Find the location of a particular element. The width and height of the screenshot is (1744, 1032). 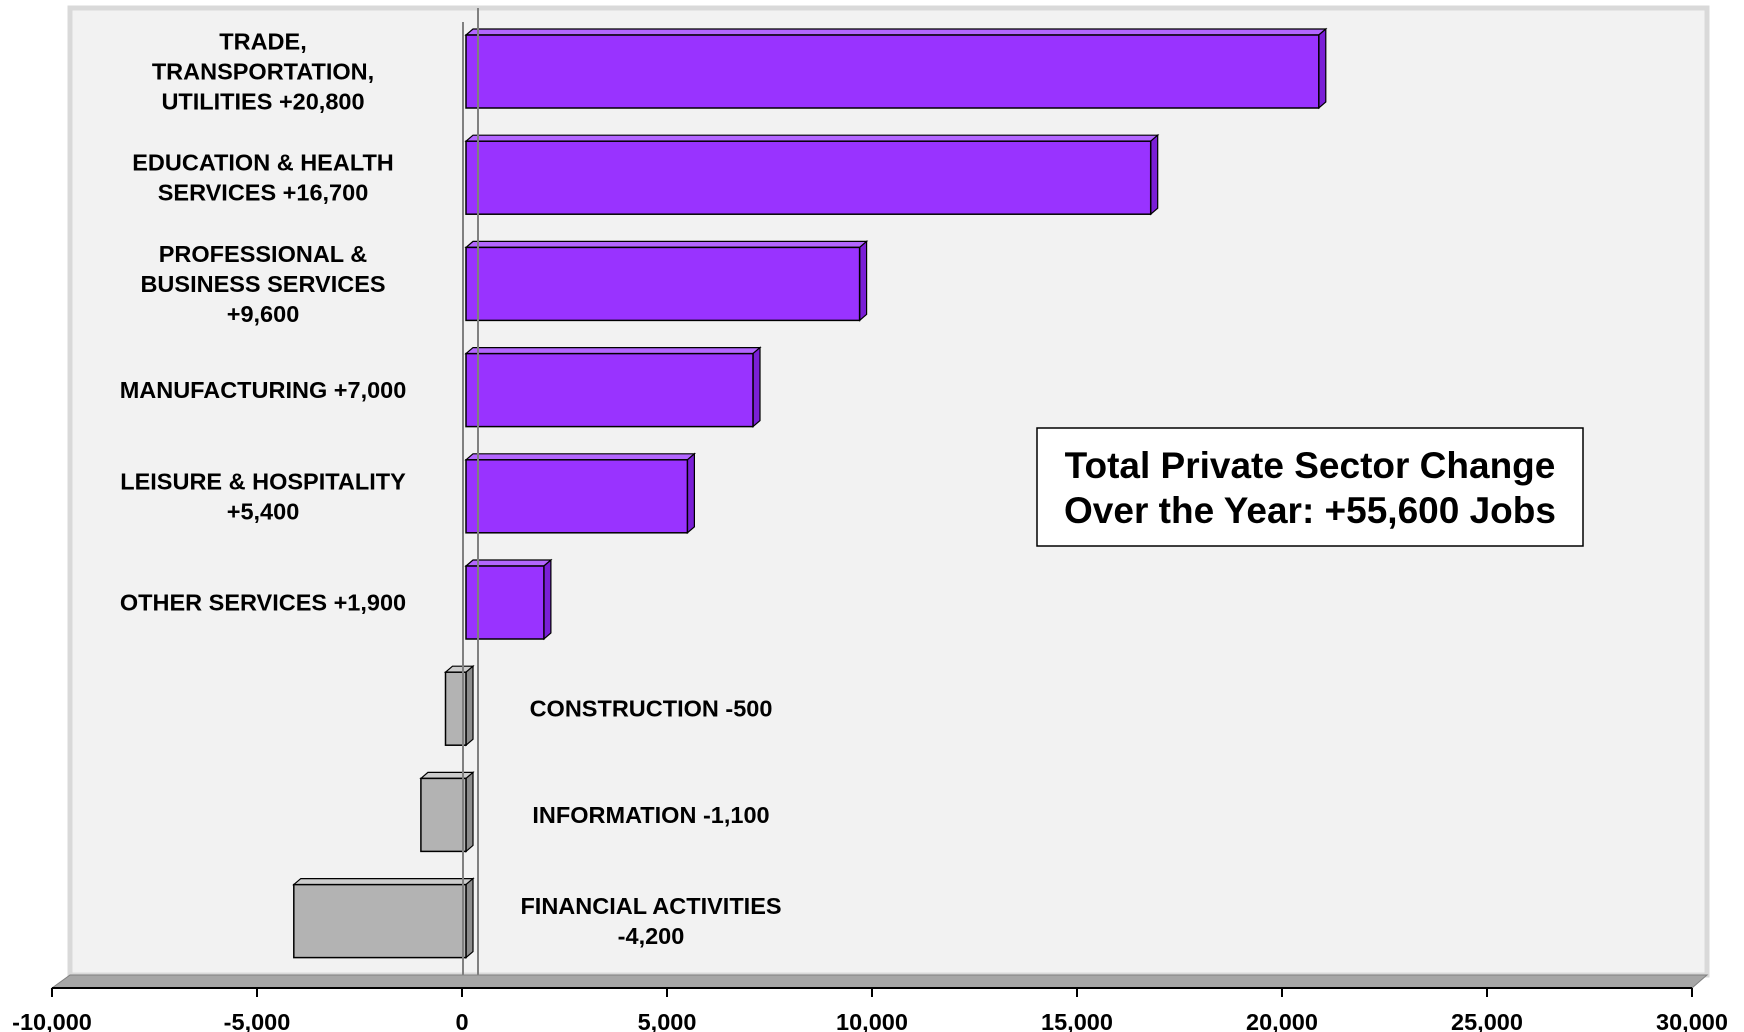

category-label: +5,400 is located at coordinates (263, 511).